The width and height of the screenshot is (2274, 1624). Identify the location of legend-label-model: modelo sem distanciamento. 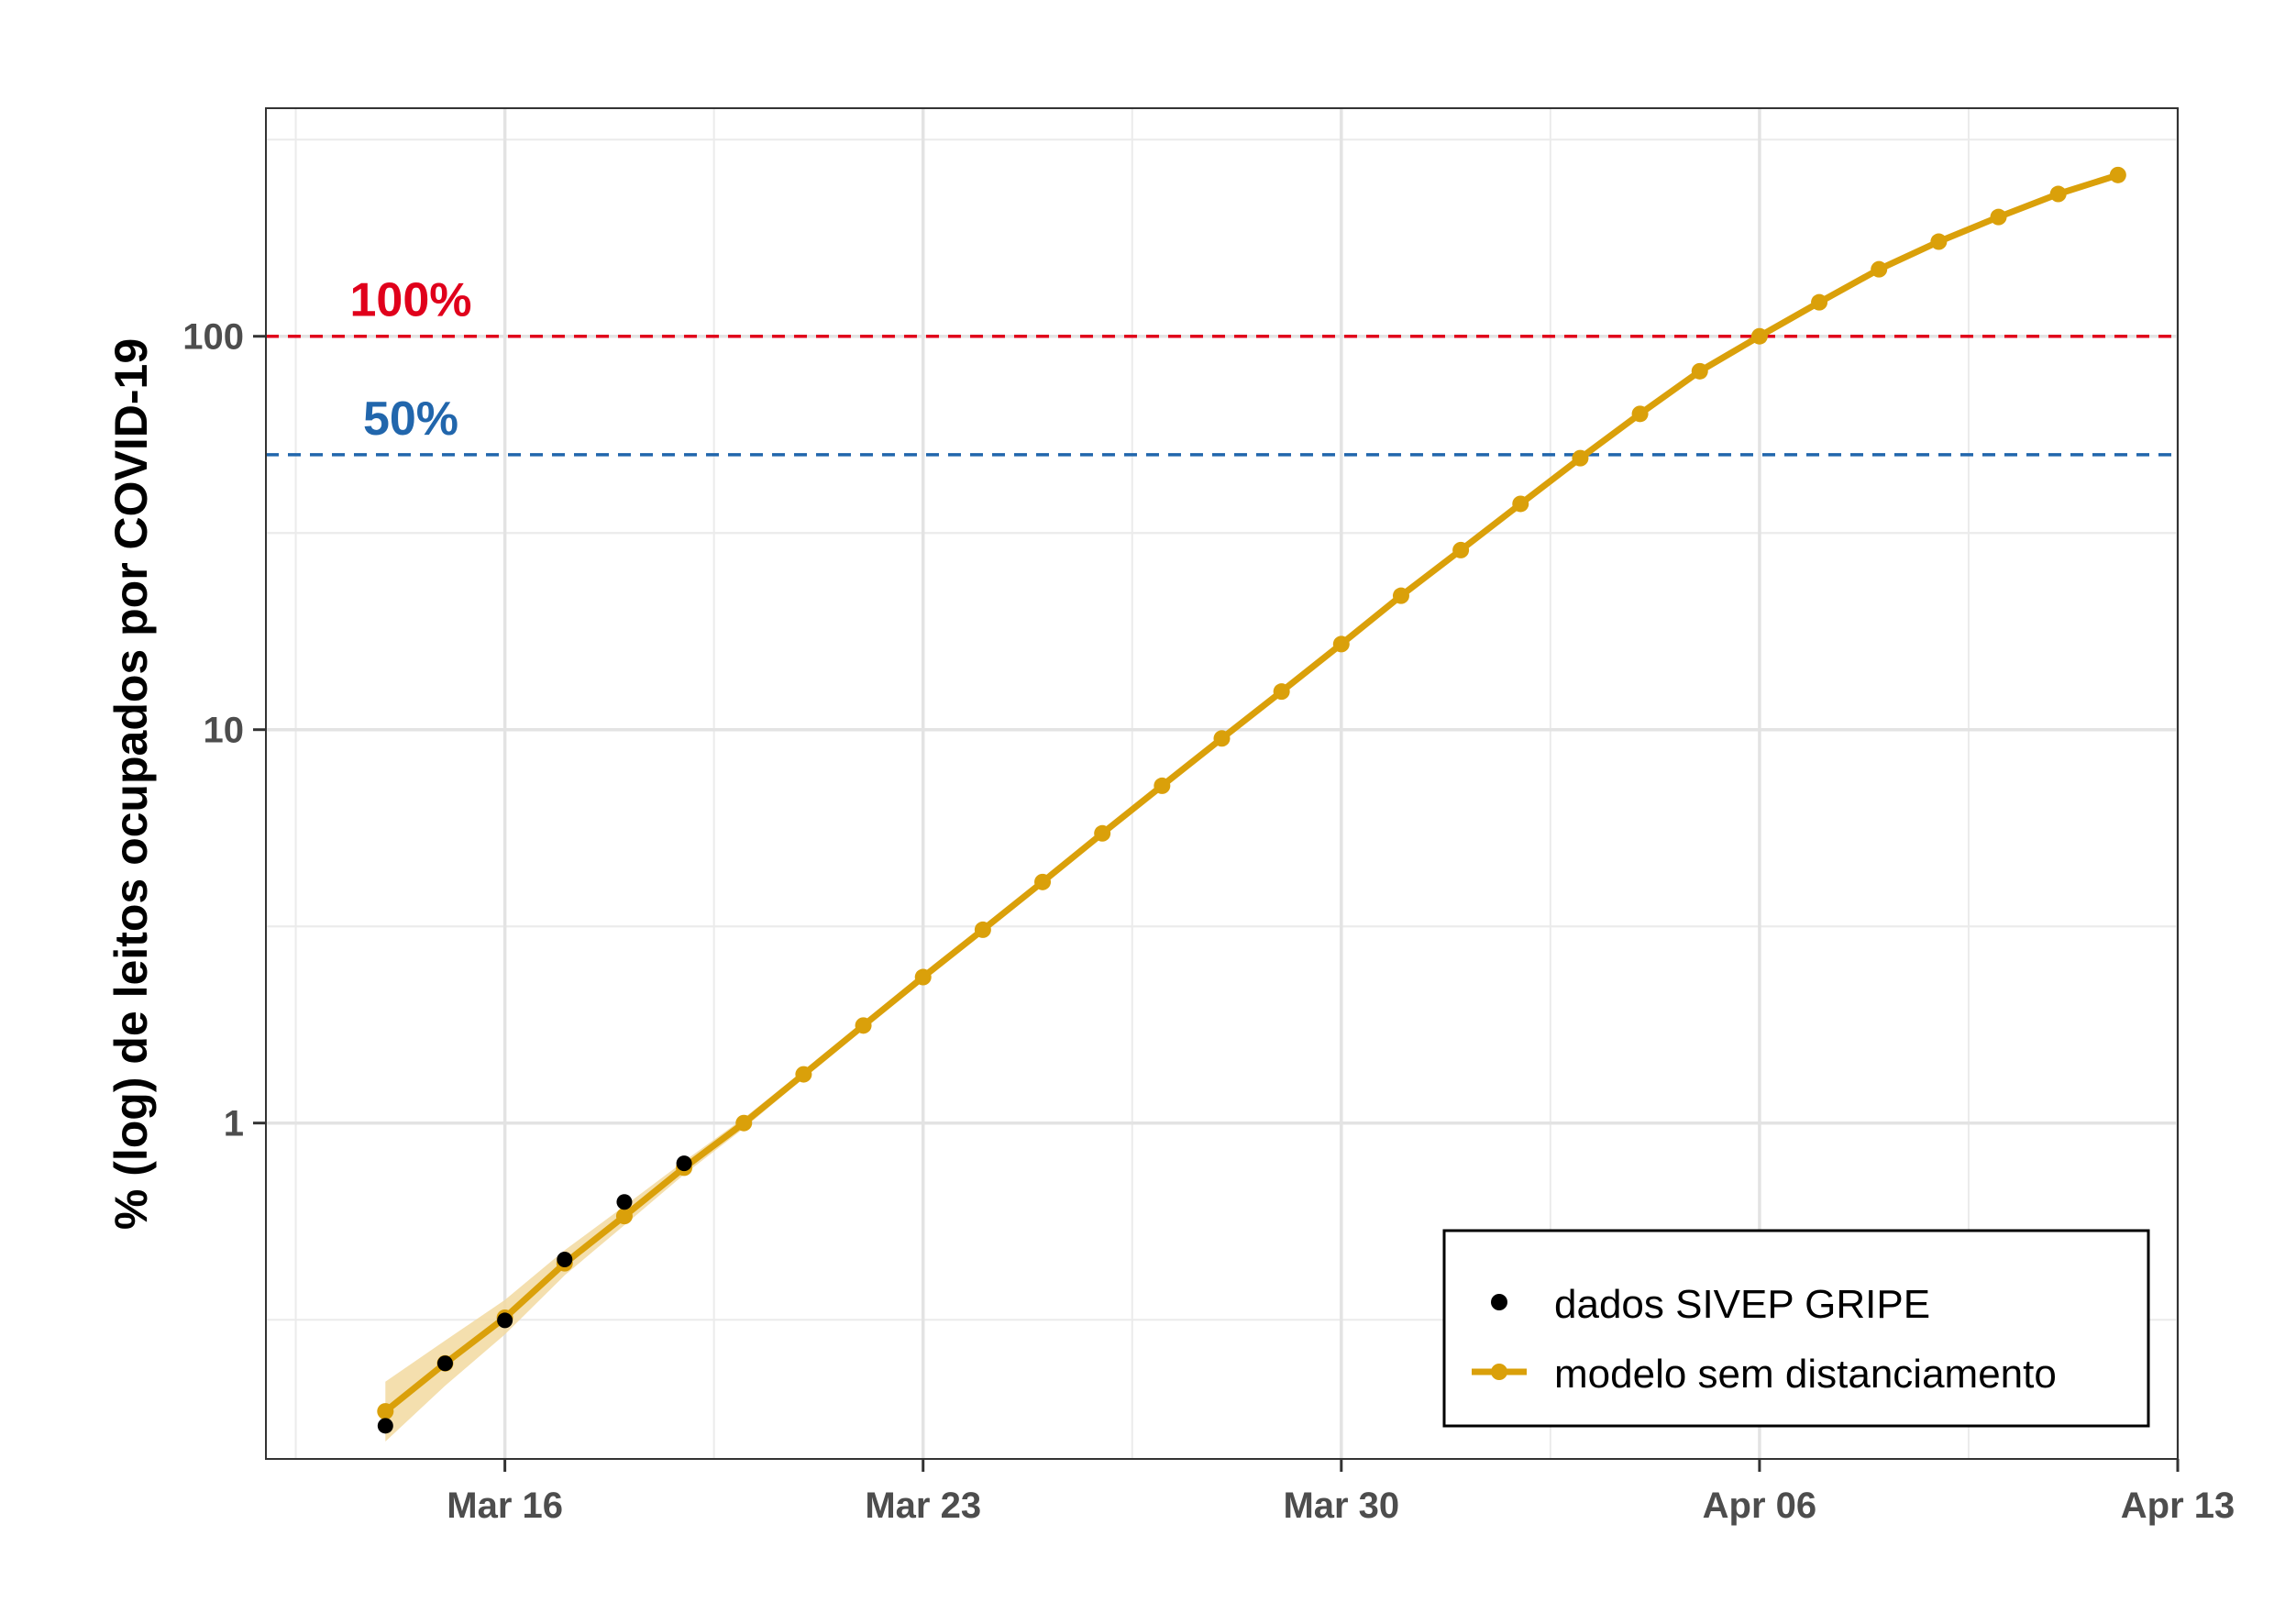
(1806, 1374).